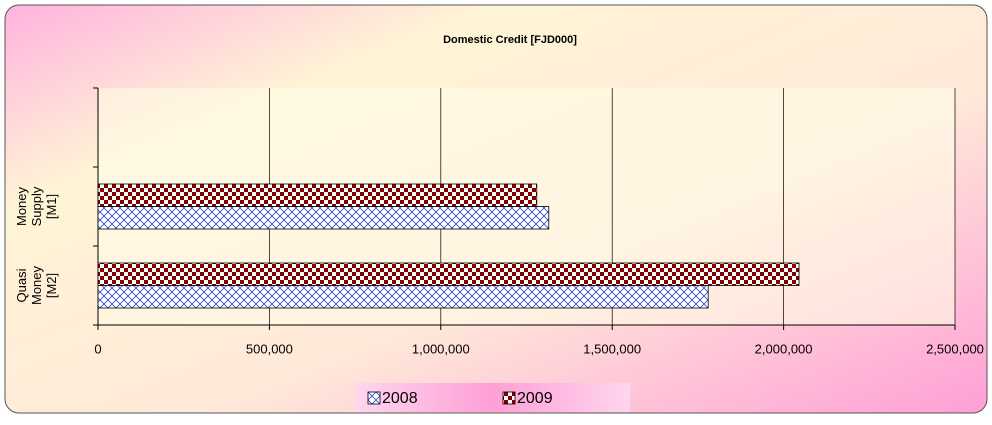 The image size is (992, 425). I want to click on x-tick-label: 2,000,000, so click(784, 348).